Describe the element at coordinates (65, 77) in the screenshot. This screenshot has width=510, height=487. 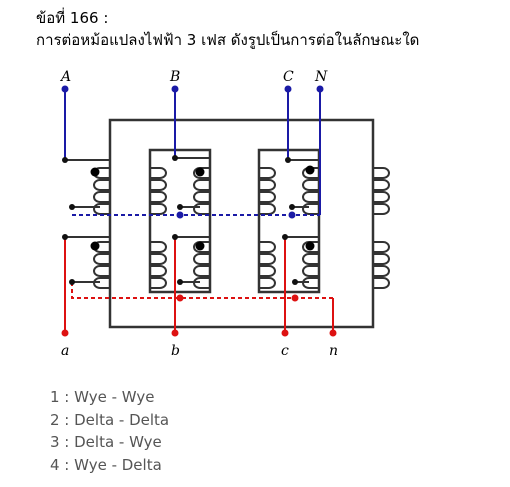
I see `terminal-label-A: A` at that location.